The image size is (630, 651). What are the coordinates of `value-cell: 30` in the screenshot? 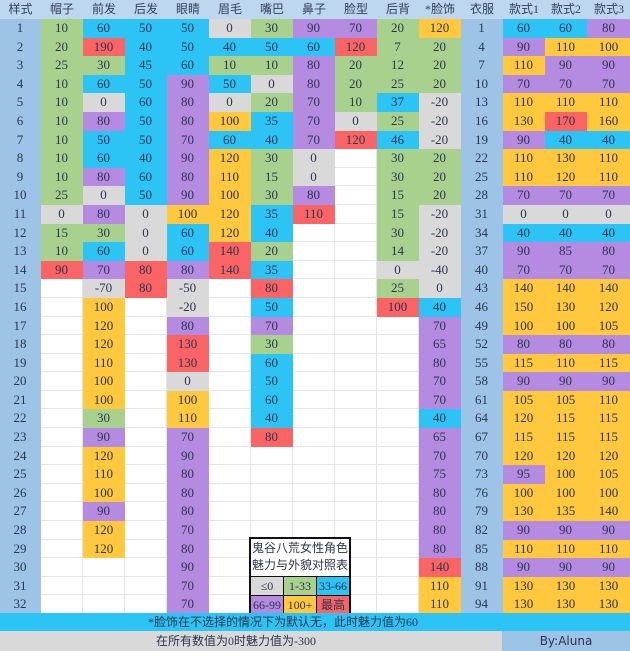 It's located at (272, 344).